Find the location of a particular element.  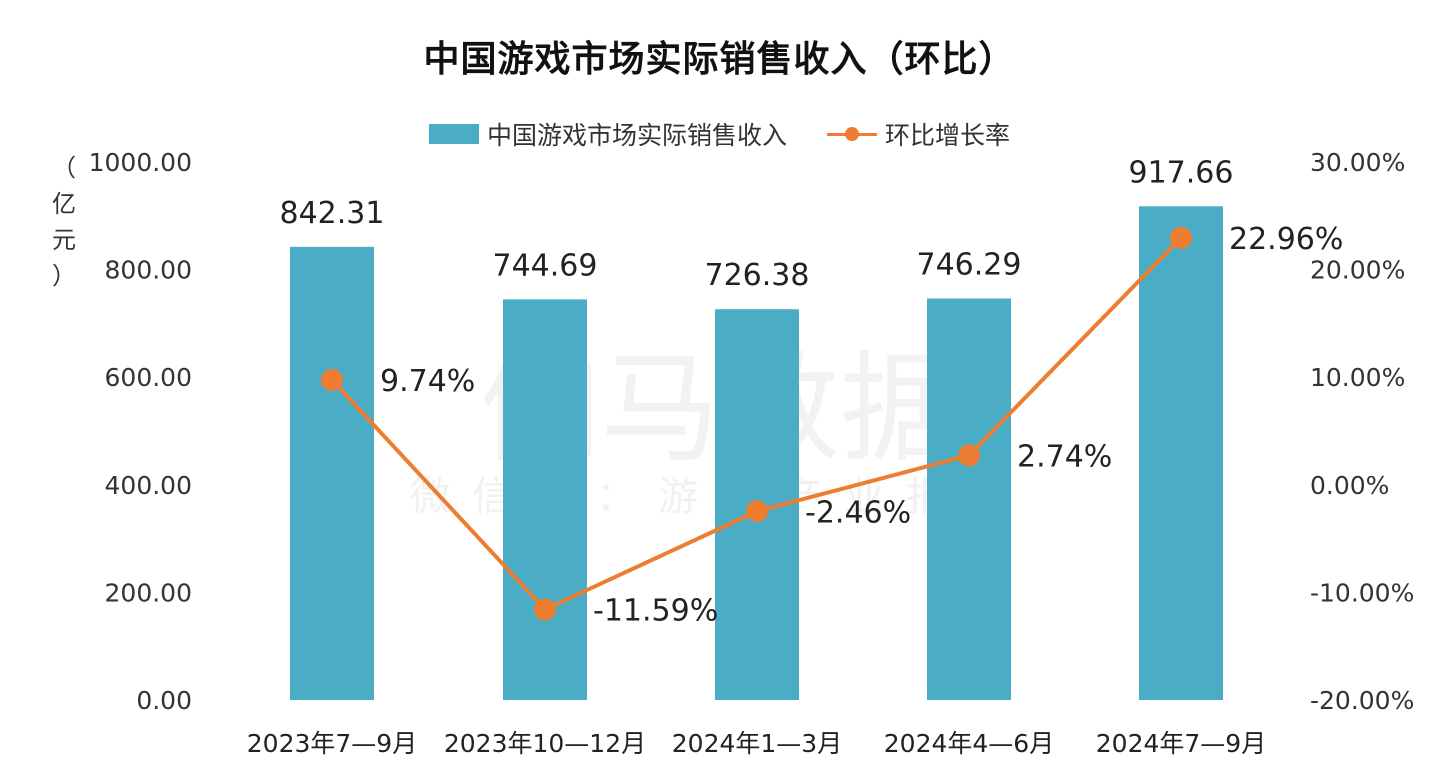

y-left-tick: 200.00 is located at coordinates (148, 592).